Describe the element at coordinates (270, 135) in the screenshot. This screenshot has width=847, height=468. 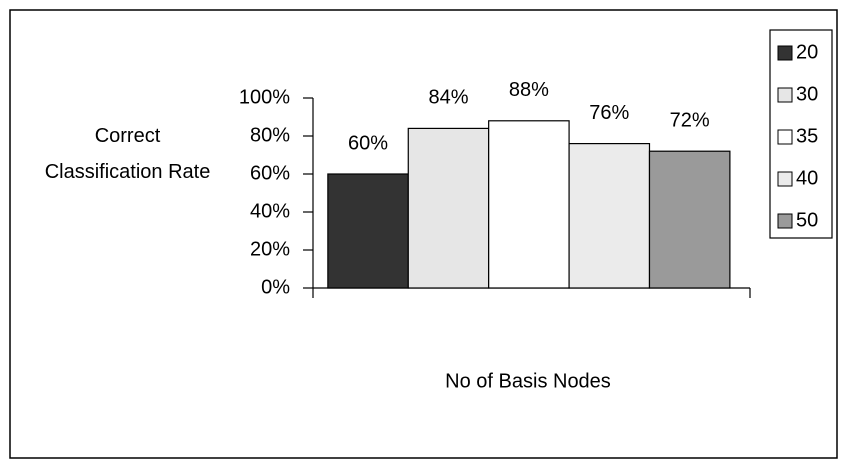
I see `y-tick-label: 80%` at that location.